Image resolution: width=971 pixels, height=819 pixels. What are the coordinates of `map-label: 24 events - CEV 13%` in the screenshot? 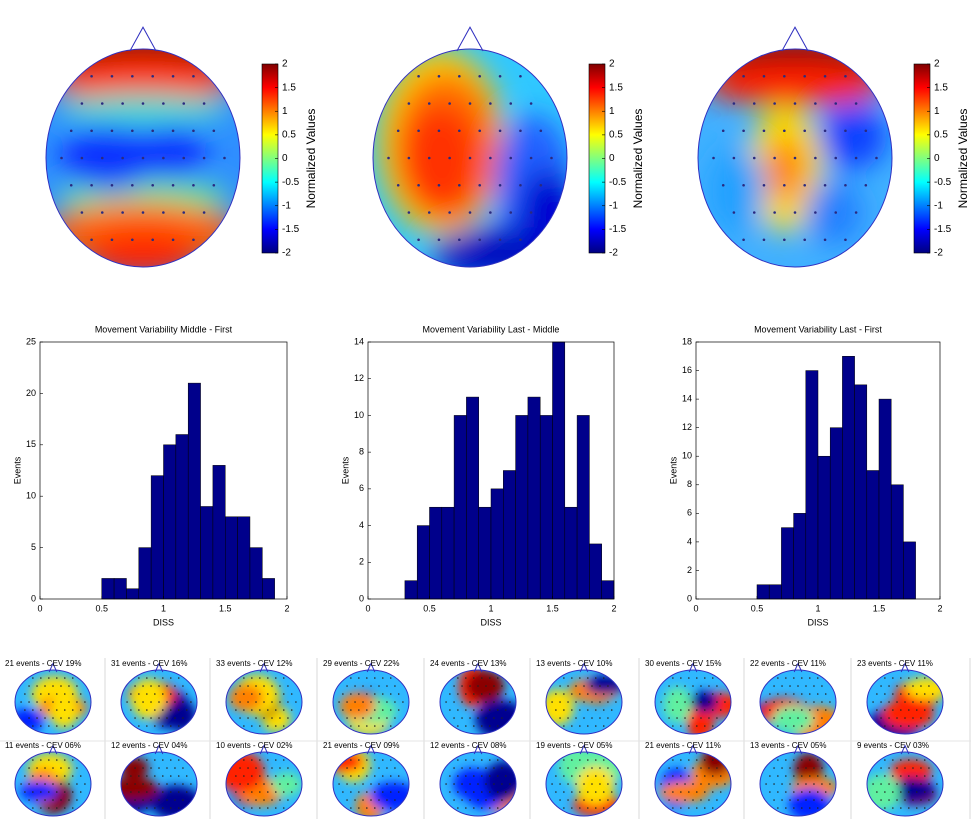 It's located at (468, 663).